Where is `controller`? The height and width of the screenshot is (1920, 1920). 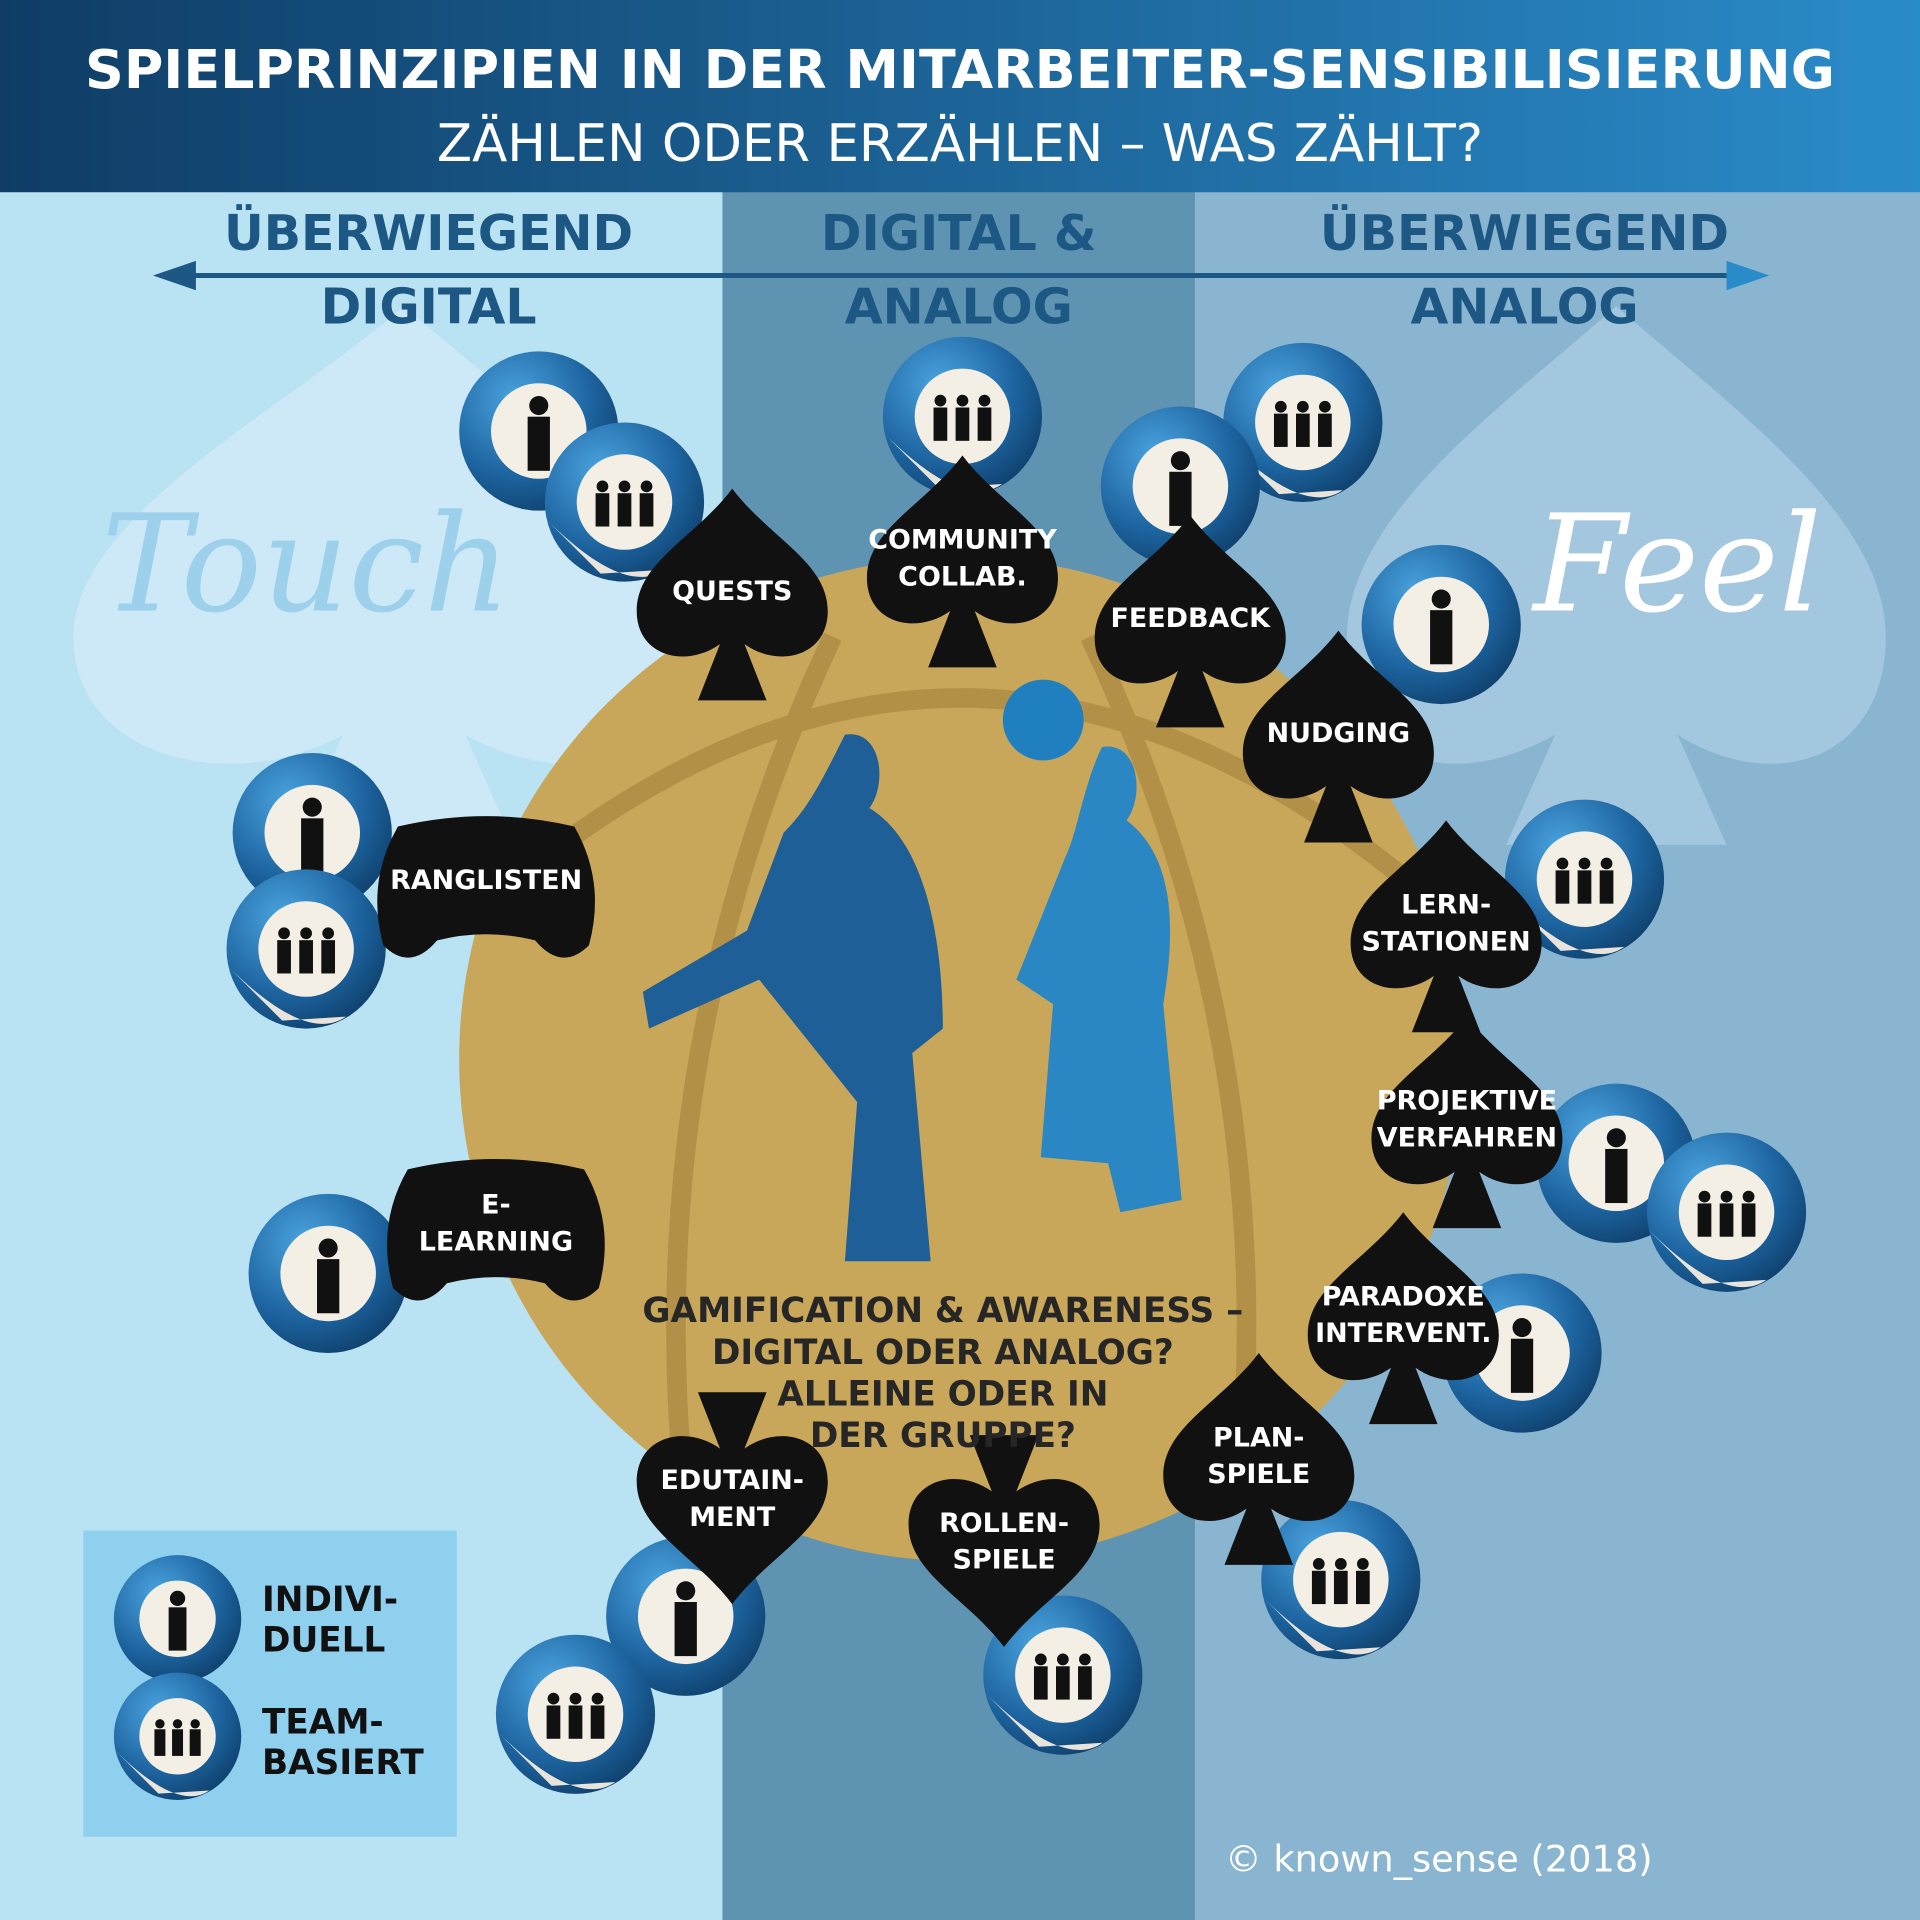
controller is located at coordinates (496, 1229).